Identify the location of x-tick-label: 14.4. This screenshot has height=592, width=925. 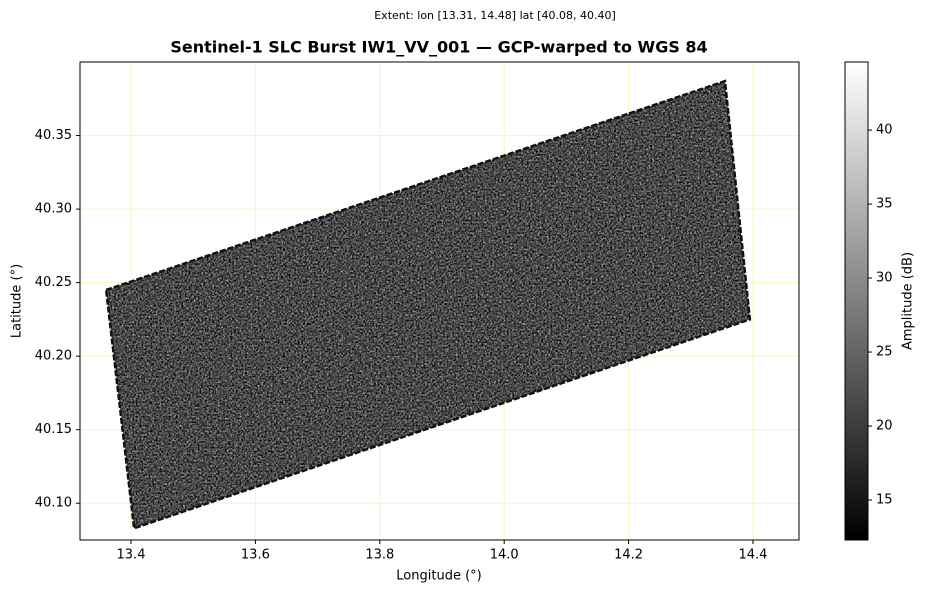
(752, 555).